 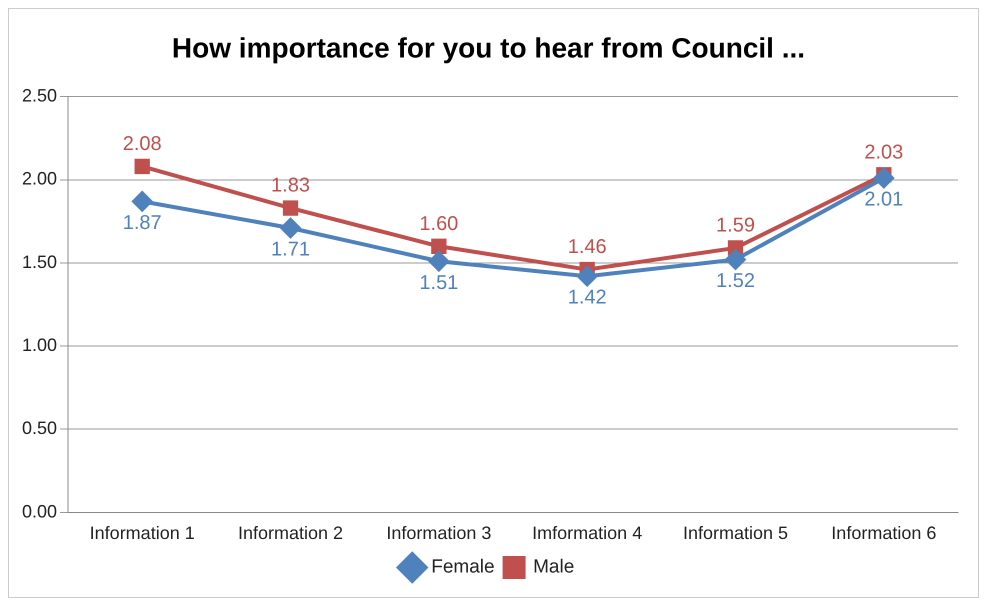 I want to click on x-tick-label: Information 3, so click(x=439, y=533).